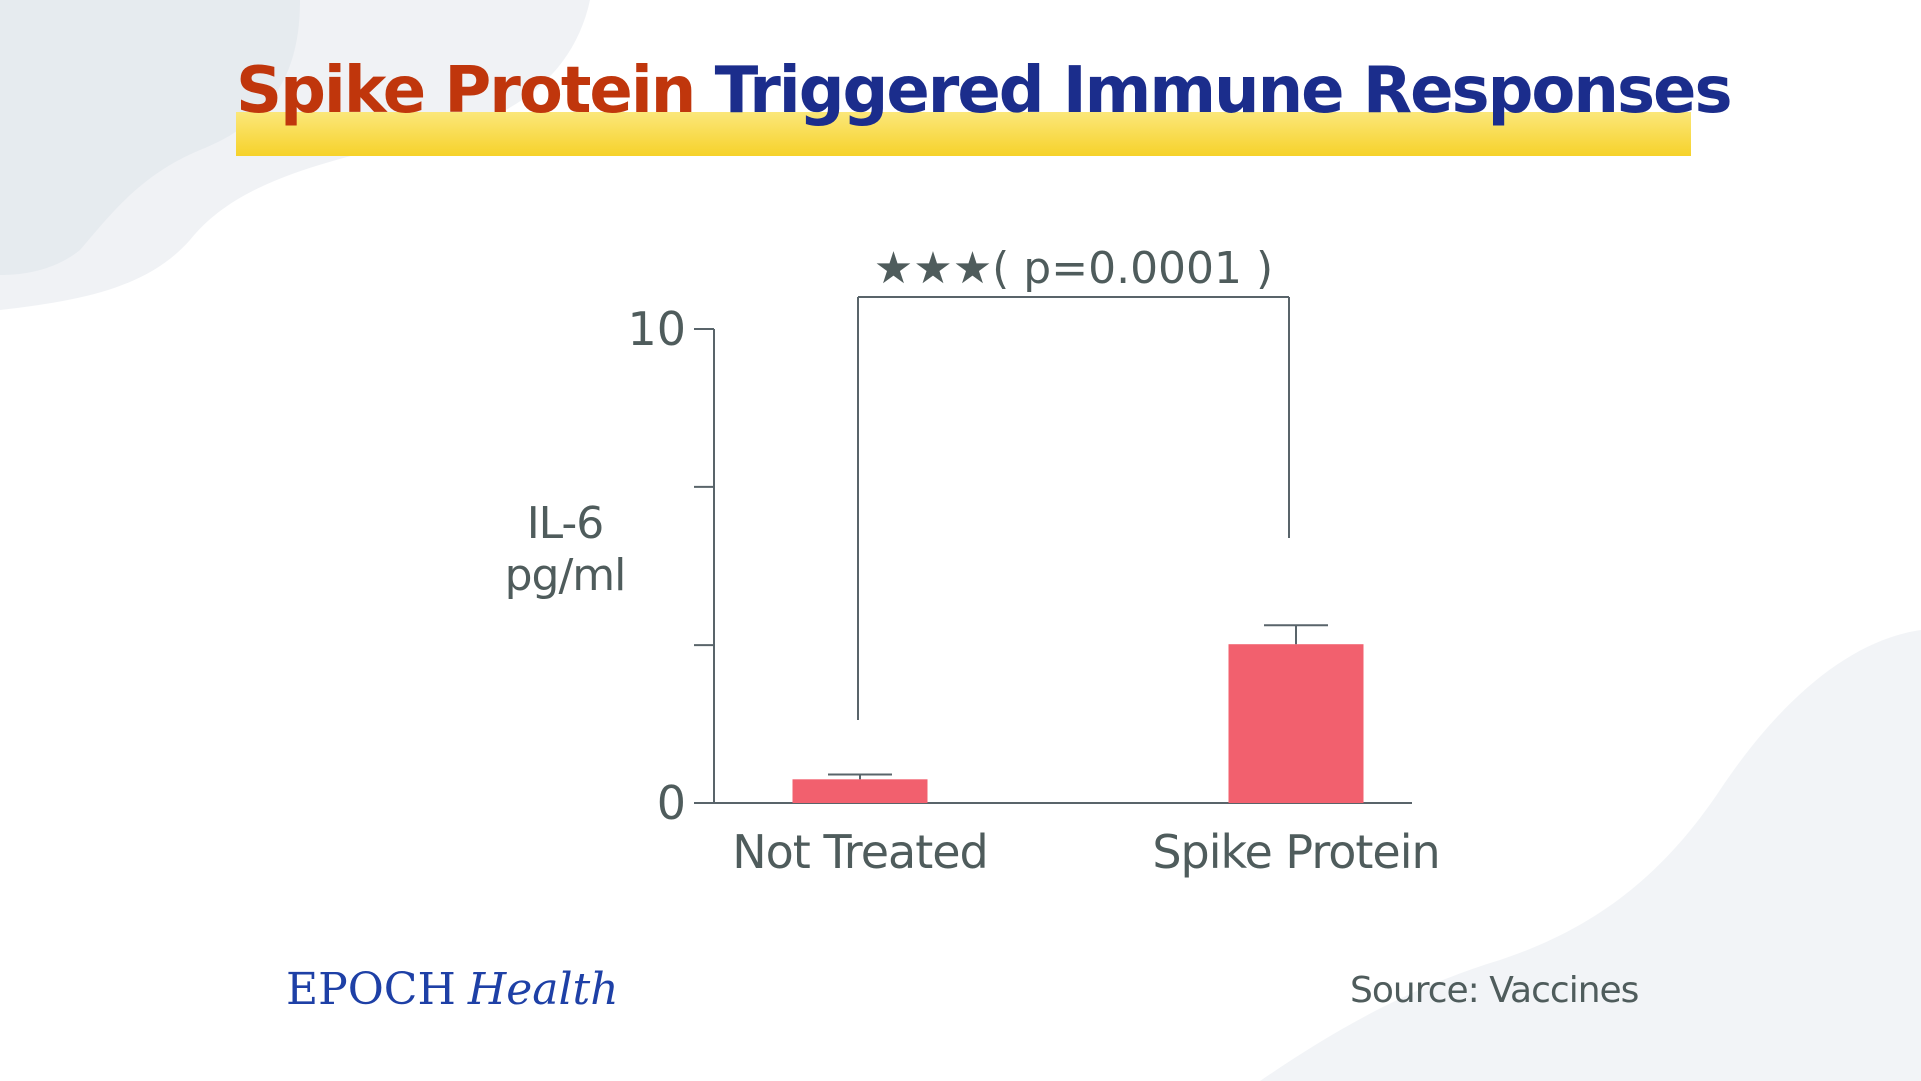 Image resolution: width=1921 pixels, height=1081 pixels. Describe the element at coordinates (671, 803) in the screenshot. I see `y-tick-label: 0` at that location.